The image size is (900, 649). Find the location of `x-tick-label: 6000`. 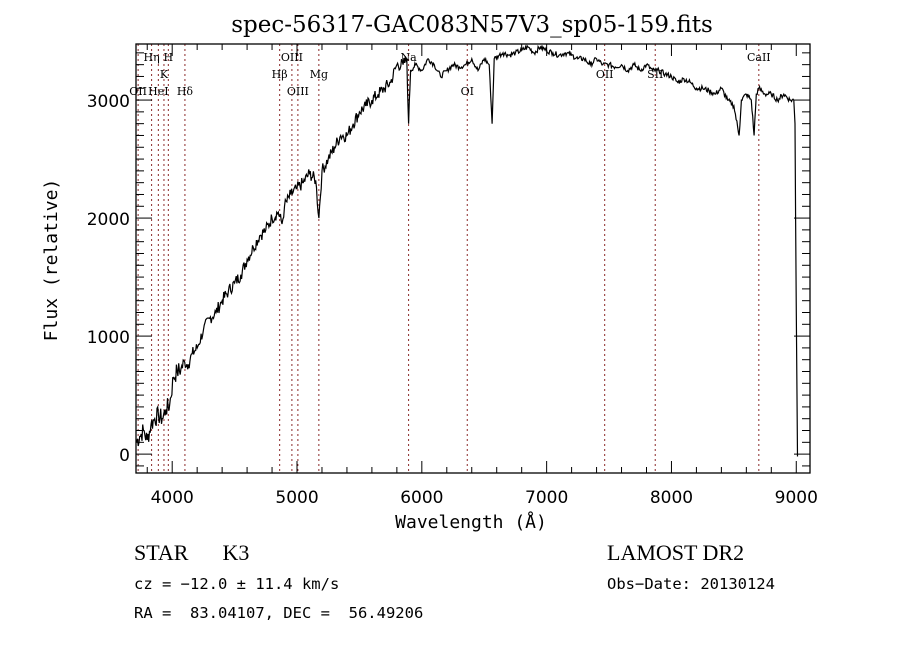

x-tick-label: 6000 is located at coordinates (421, 498).